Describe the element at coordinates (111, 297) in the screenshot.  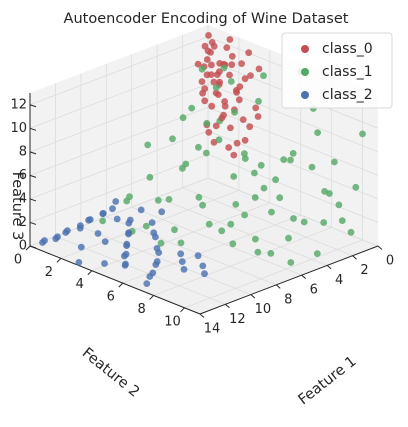
I see `y-tick-label: 6` at that location.